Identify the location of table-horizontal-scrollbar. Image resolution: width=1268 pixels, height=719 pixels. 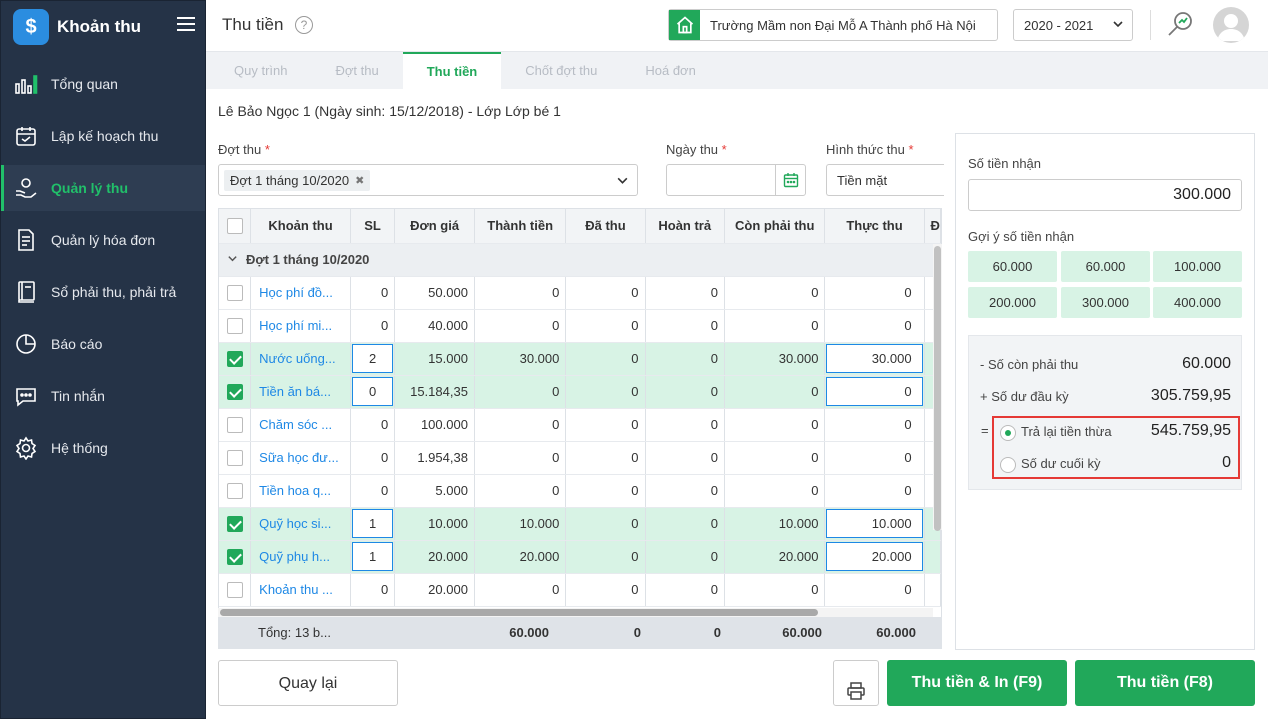
(575, 612).